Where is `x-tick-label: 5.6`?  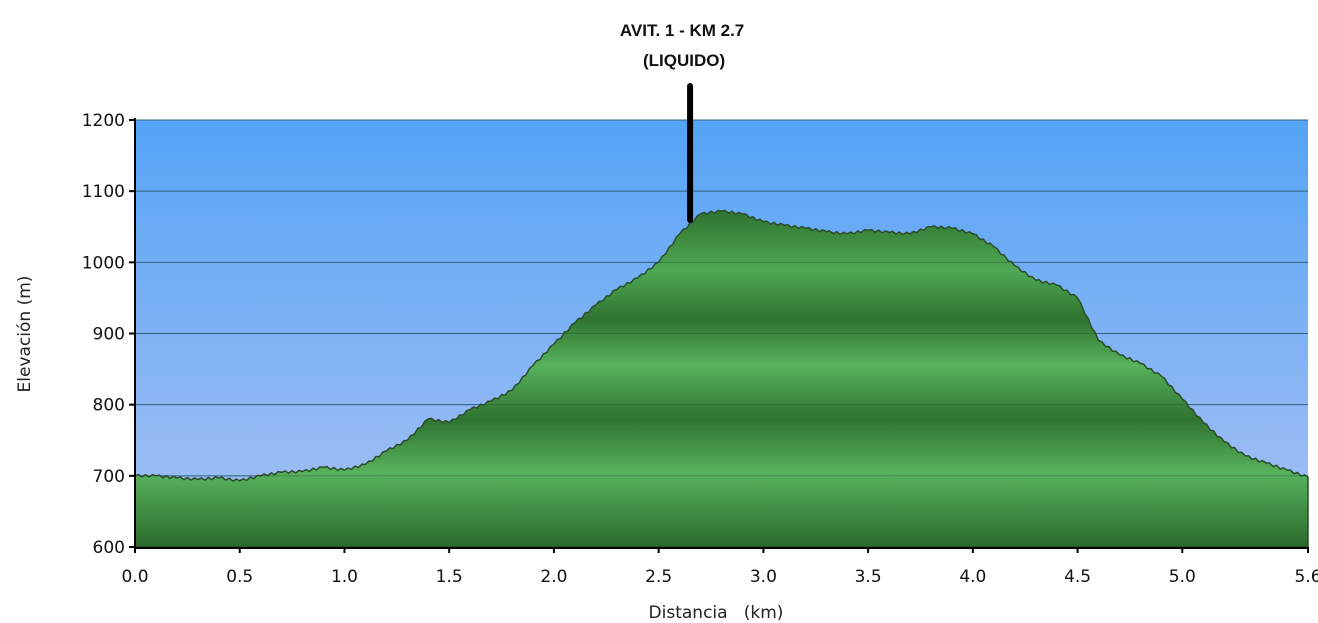
x-tick-label: 5.6 is located at coordinates (1306, 577).